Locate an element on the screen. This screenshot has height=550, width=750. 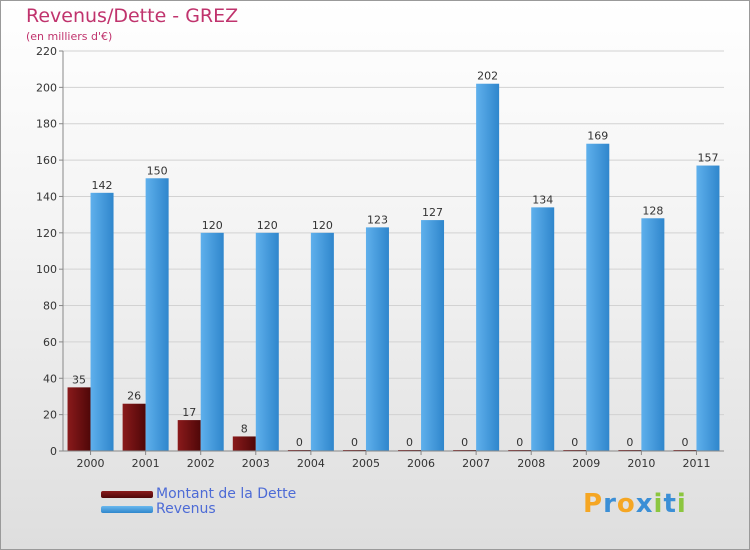
x-tick-label: 2004 is located at coordinates (311, 463).